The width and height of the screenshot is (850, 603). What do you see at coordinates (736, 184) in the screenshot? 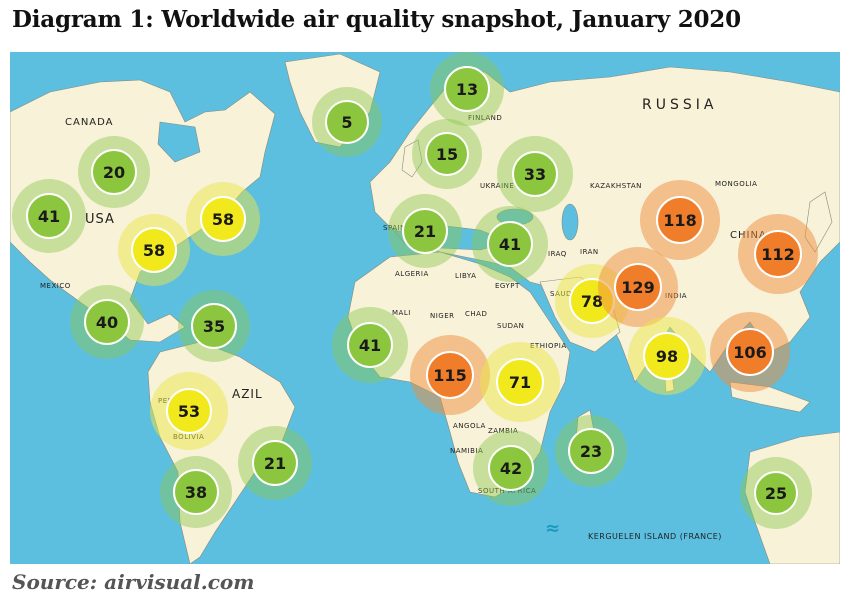
I see `label-mongolia: MONGOLIA` at bounding box center [736, 184].